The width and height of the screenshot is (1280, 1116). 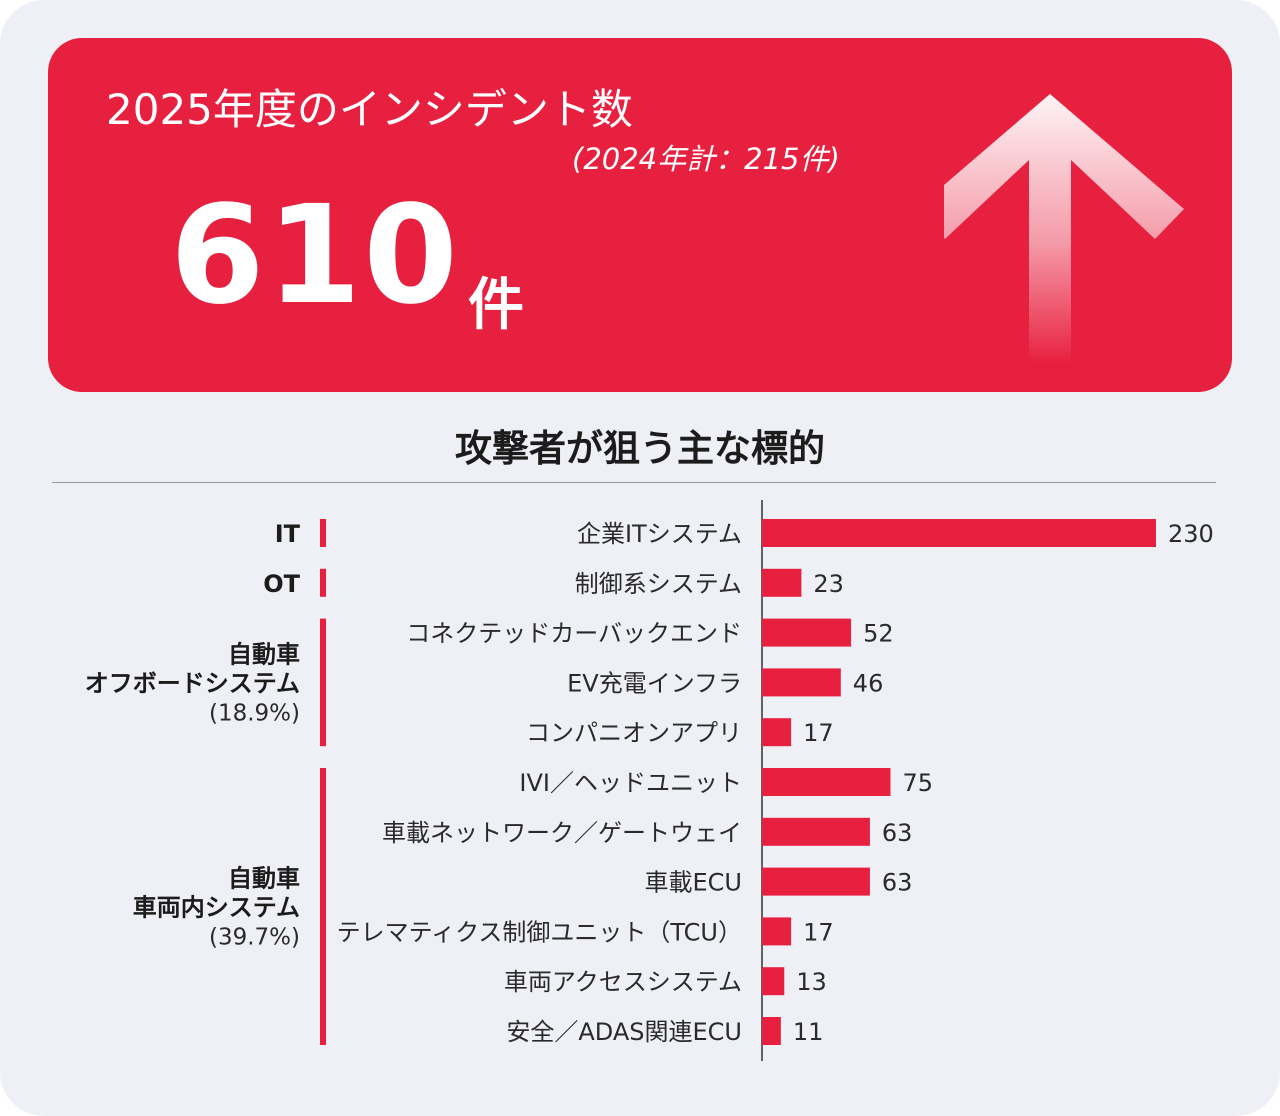 What do you see at coordinates (369, 109) in the screenshot?
I see `banner-title: 2025年度のインシデント数` at bounding box center [369, 109].